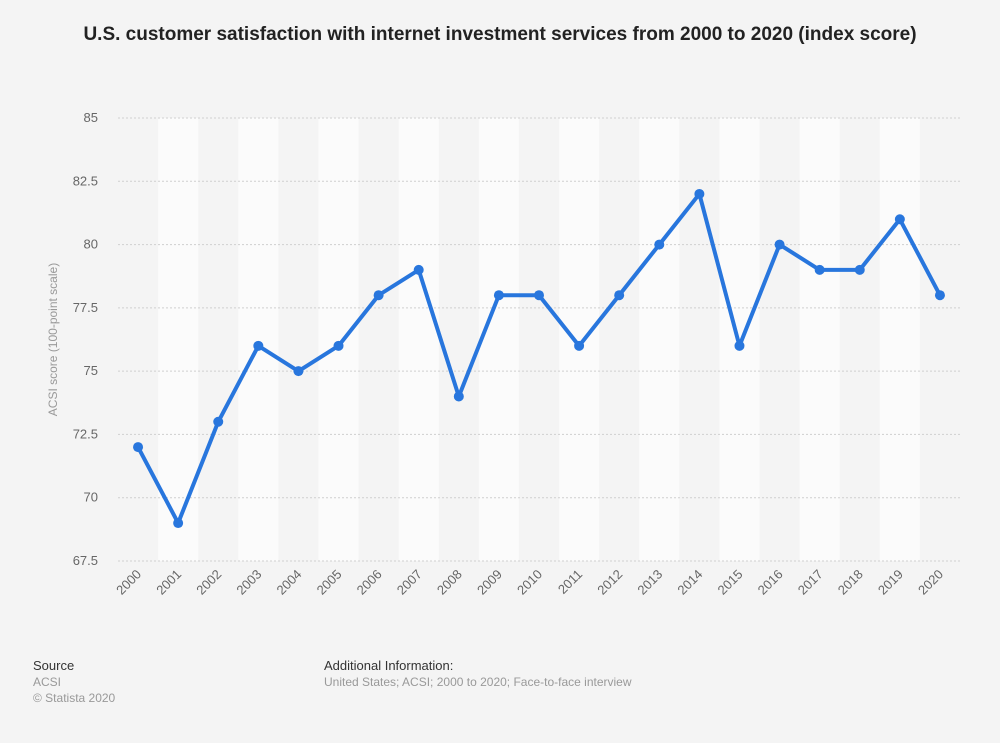 This screenshot has width=1000, height=743. I want to click on y-tick-label: 70, so click(91, 497).